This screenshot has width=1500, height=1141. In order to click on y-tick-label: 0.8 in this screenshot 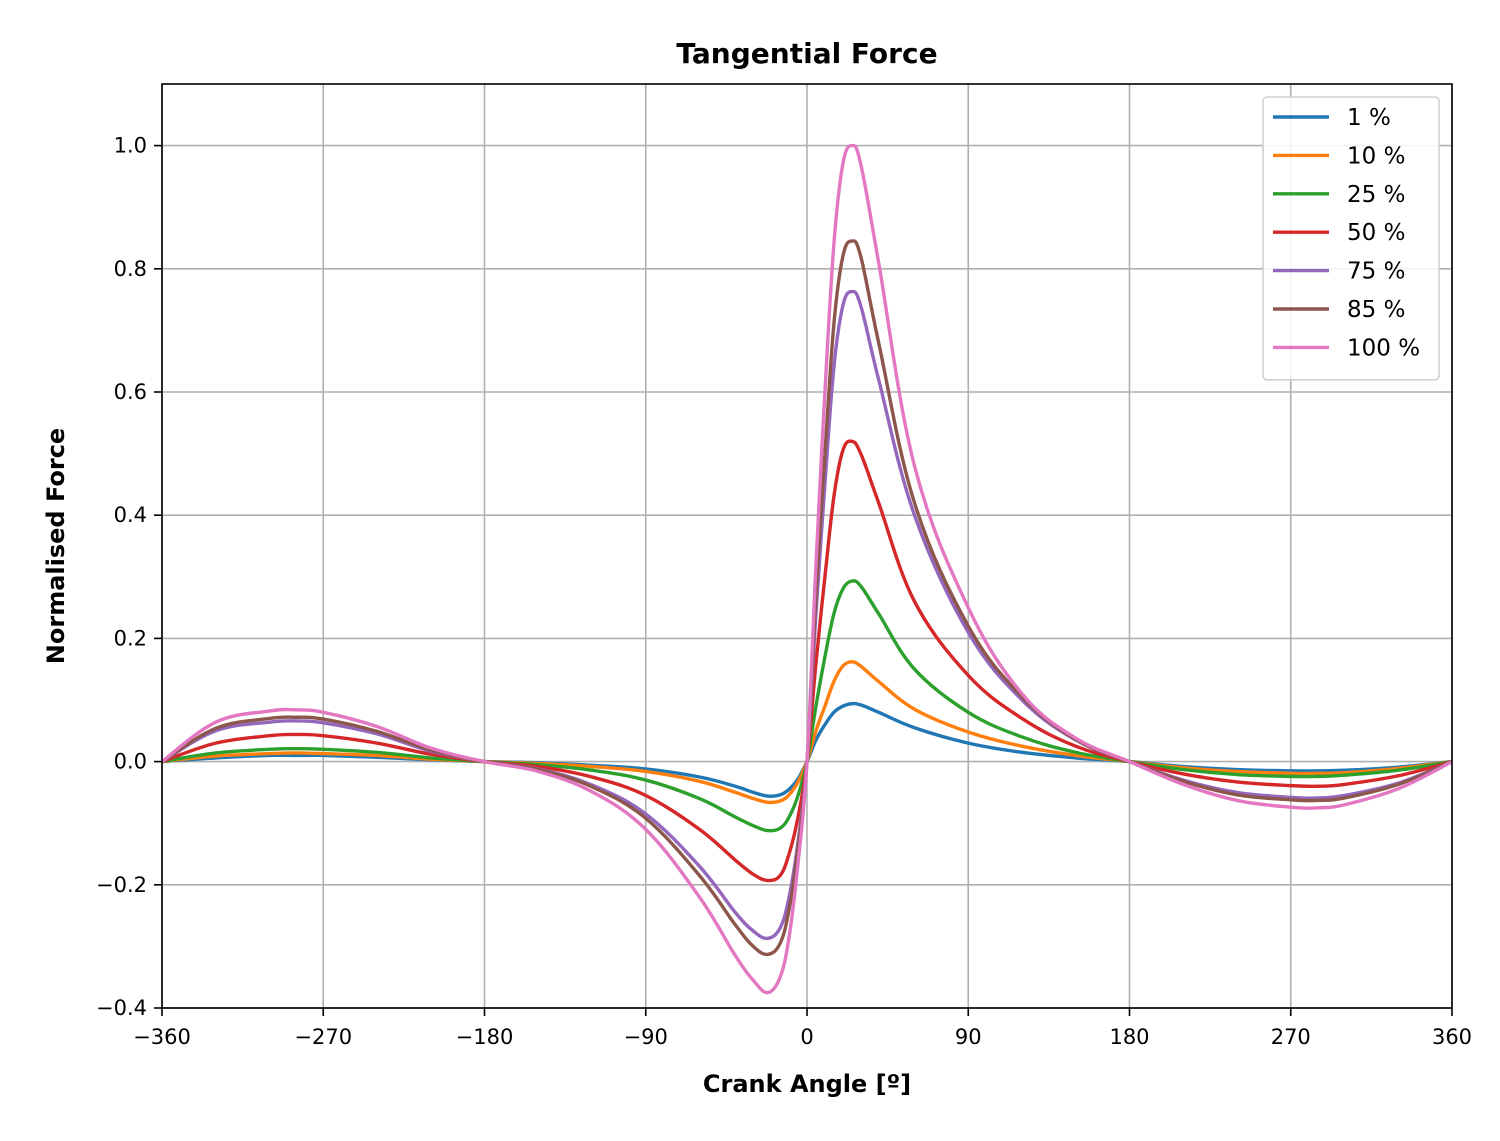, I will do `click(130, 269)`.